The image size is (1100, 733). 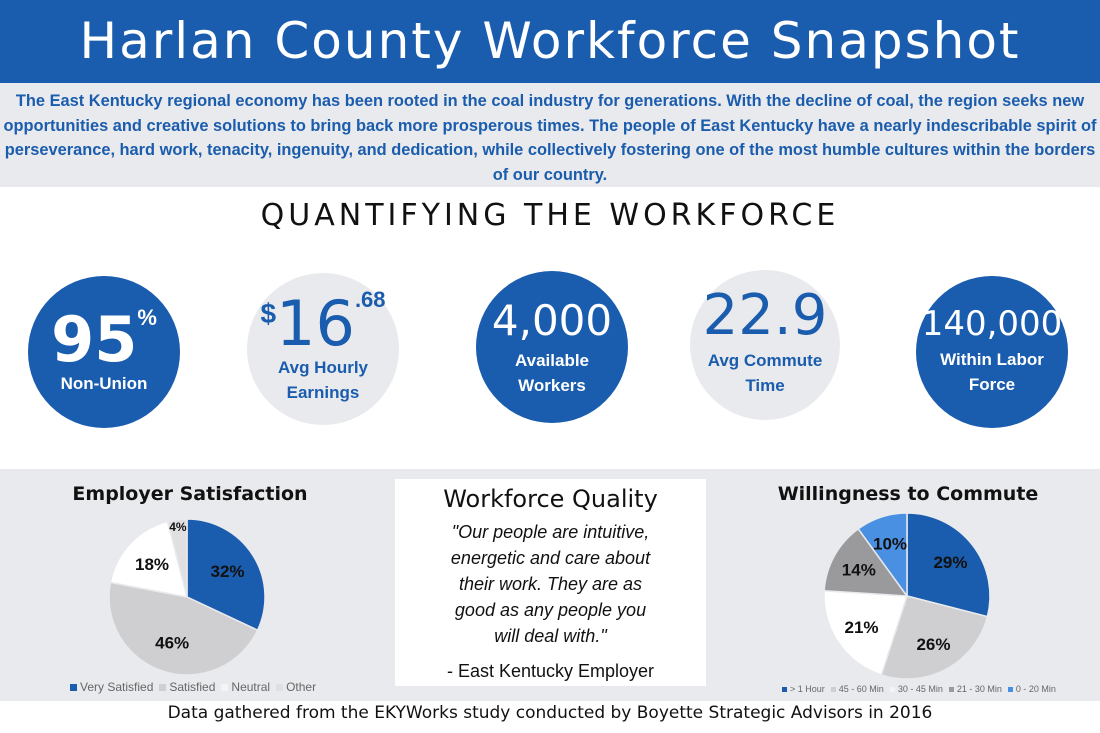 What do you see at coordinates (315, 323) in the screenshot?
I see `stat-earnings-value: 16` at bounding box center [315, 323].